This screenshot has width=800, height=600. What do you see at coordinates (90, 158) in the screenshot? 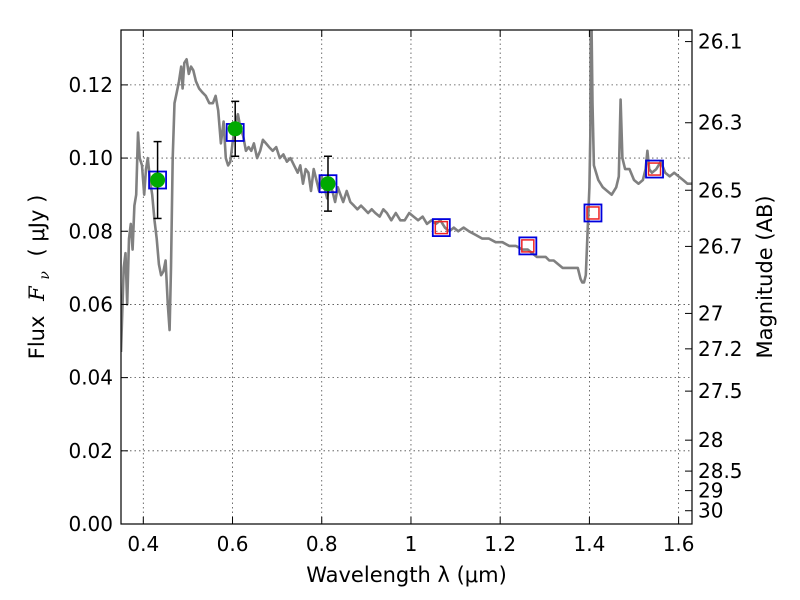
I see `y-tick-label: 0.10` at bounding box center [90, 158].